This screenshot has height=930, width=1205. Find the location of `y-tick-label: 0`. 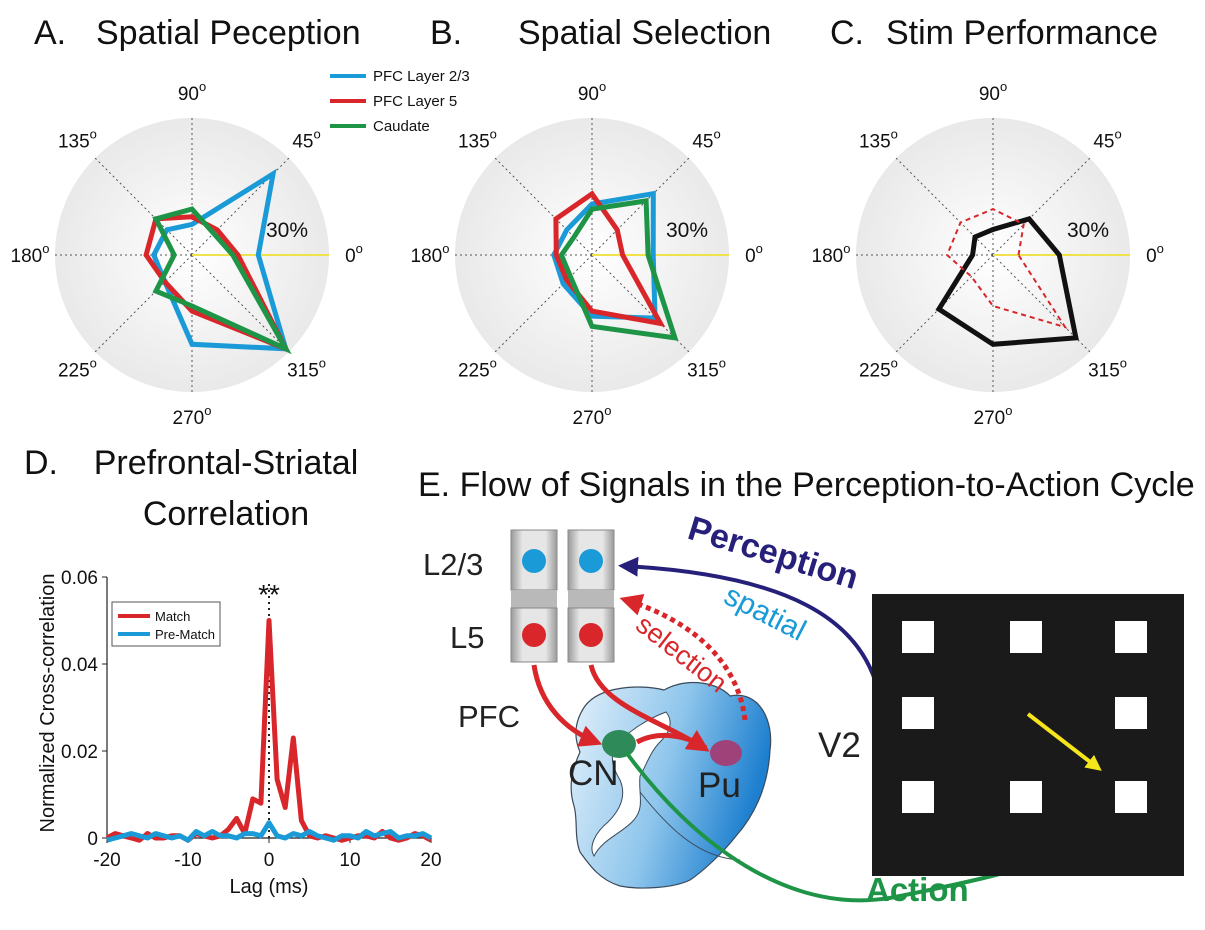

y-tick-label: 0 is located at coordinates (92, 839).